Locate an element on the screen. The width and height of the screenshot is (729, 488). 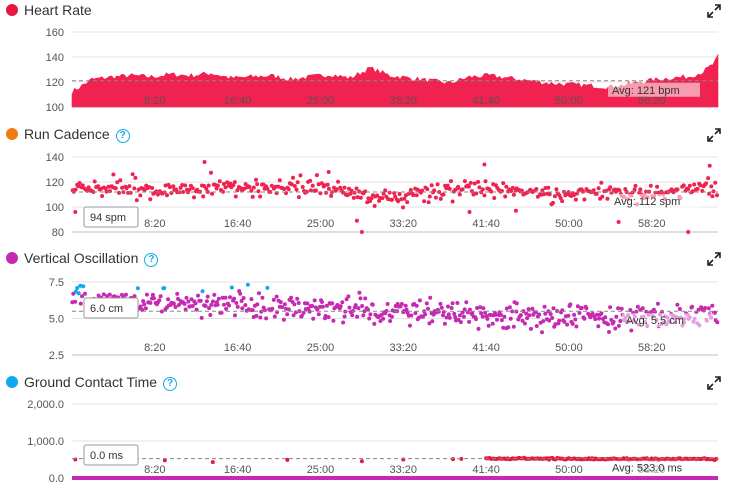
cursor-value-box is located at coordinates (111, 217).